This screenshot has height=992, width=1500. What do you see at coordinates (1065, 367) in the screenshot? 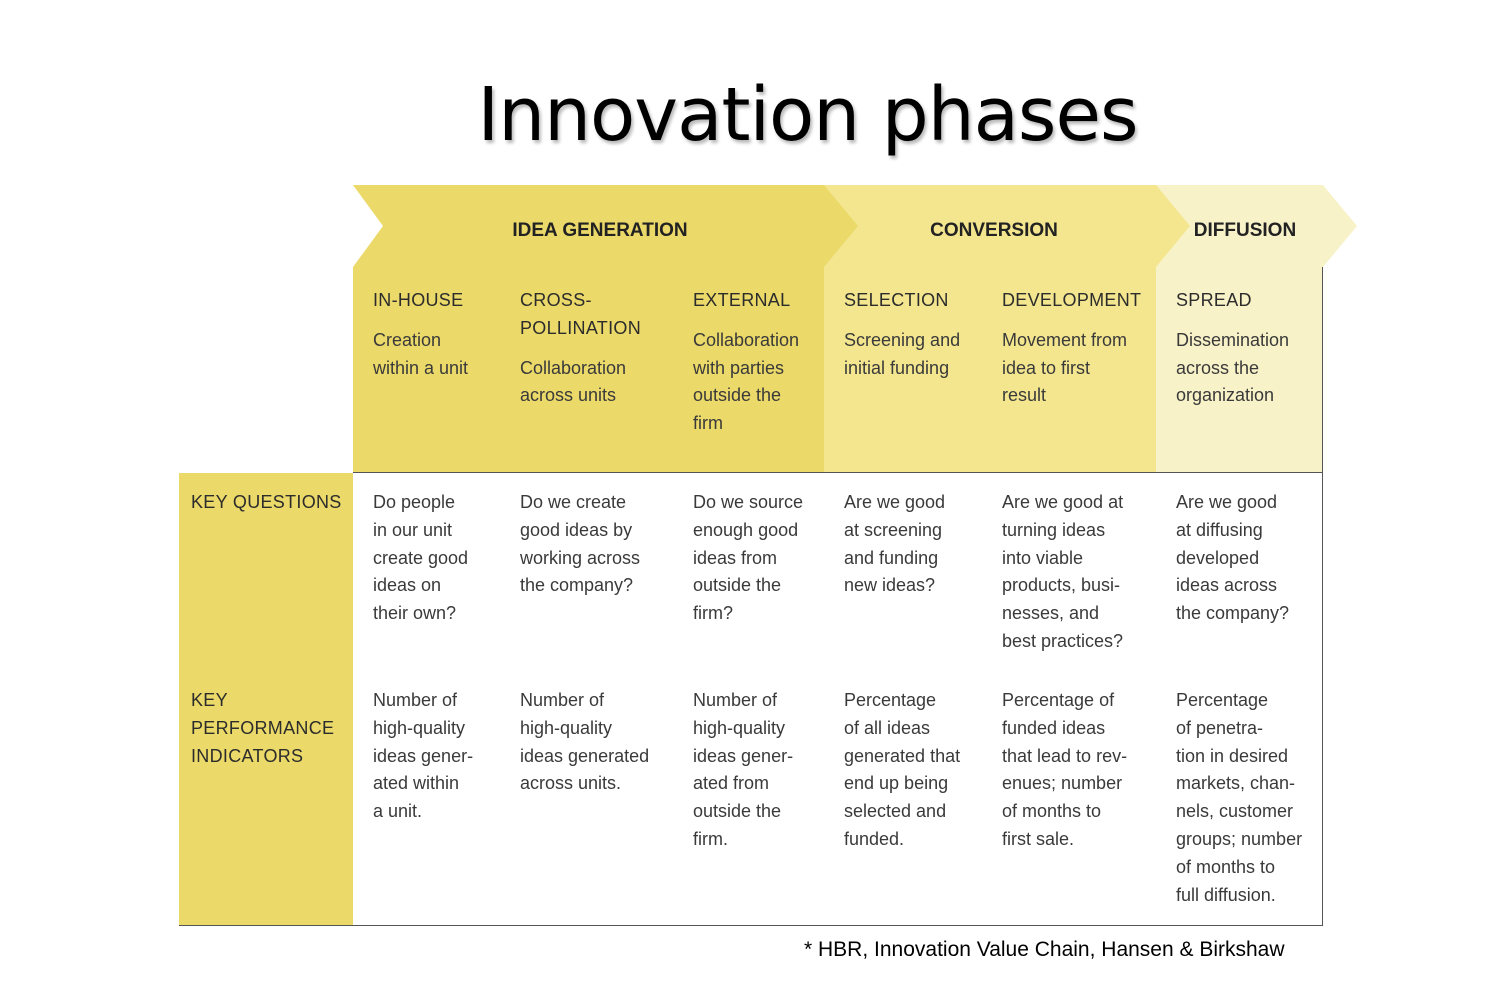
I see `stage-description: Movement from idea to first result` at bounding box center [1065, 367].